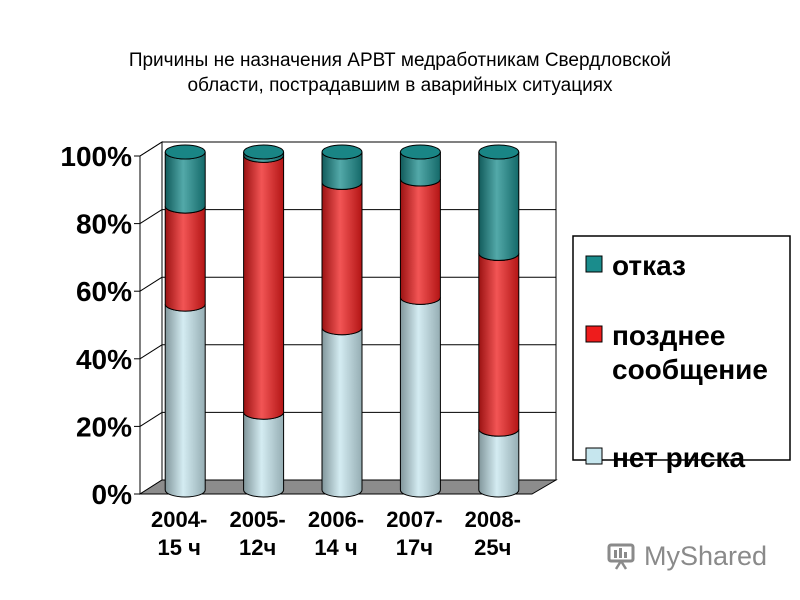  Describe the element at coordinates (499, 345) in the screenshot. I see `bar-segment-позднее сообщение-4` at that location.